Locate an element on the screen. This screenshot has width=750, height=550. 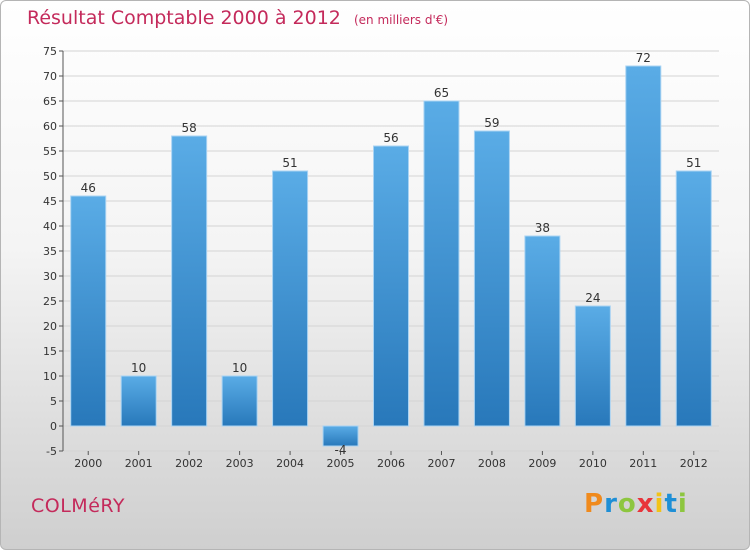
y-tick-label: 5 is located at coordinates (53, 401).